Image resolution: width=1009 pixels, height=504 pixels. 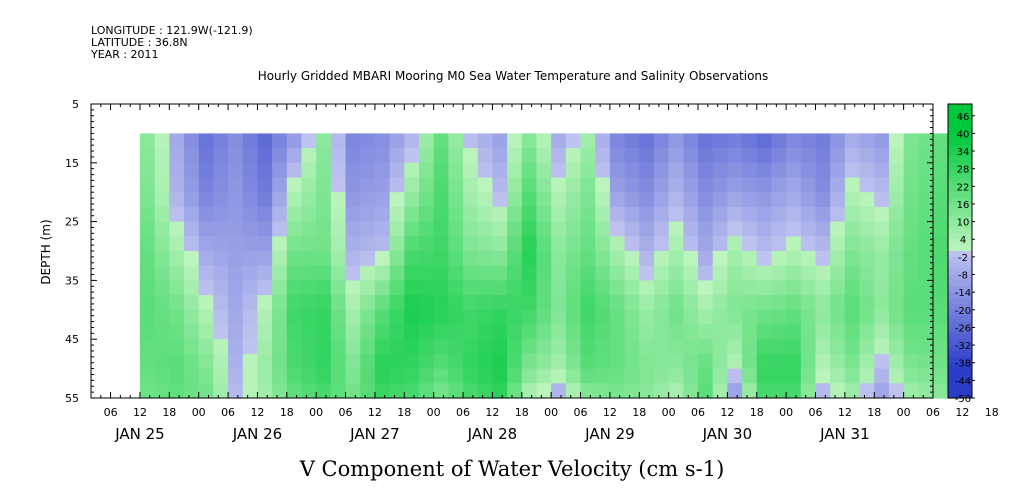 I want to click on x-tick-label: 06, so click(x=463, y=412).